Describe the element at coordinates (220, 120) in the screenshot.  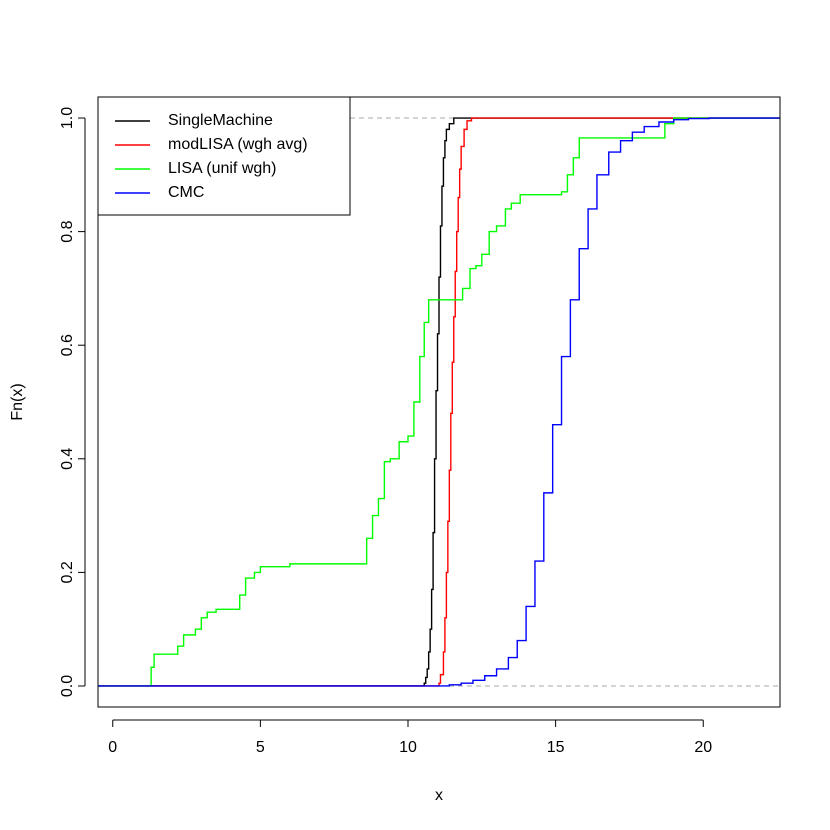
I see `legend-label-0: SingleMachine` at that location.